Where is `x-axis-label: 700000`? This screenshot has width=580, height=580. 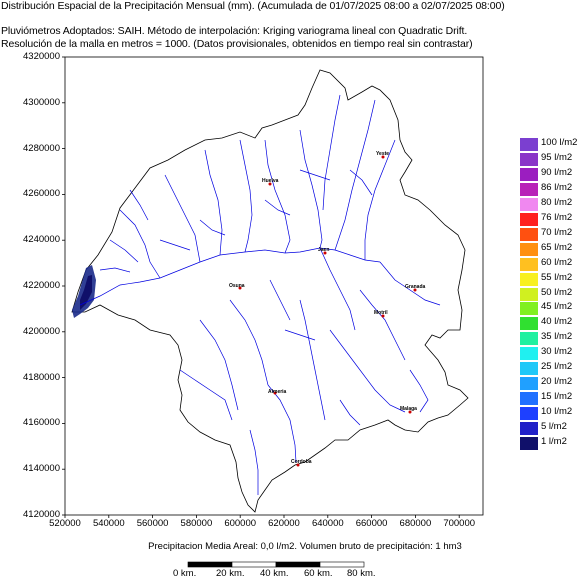
x-axis-label: 700000 is located at coordinates (459, 523).